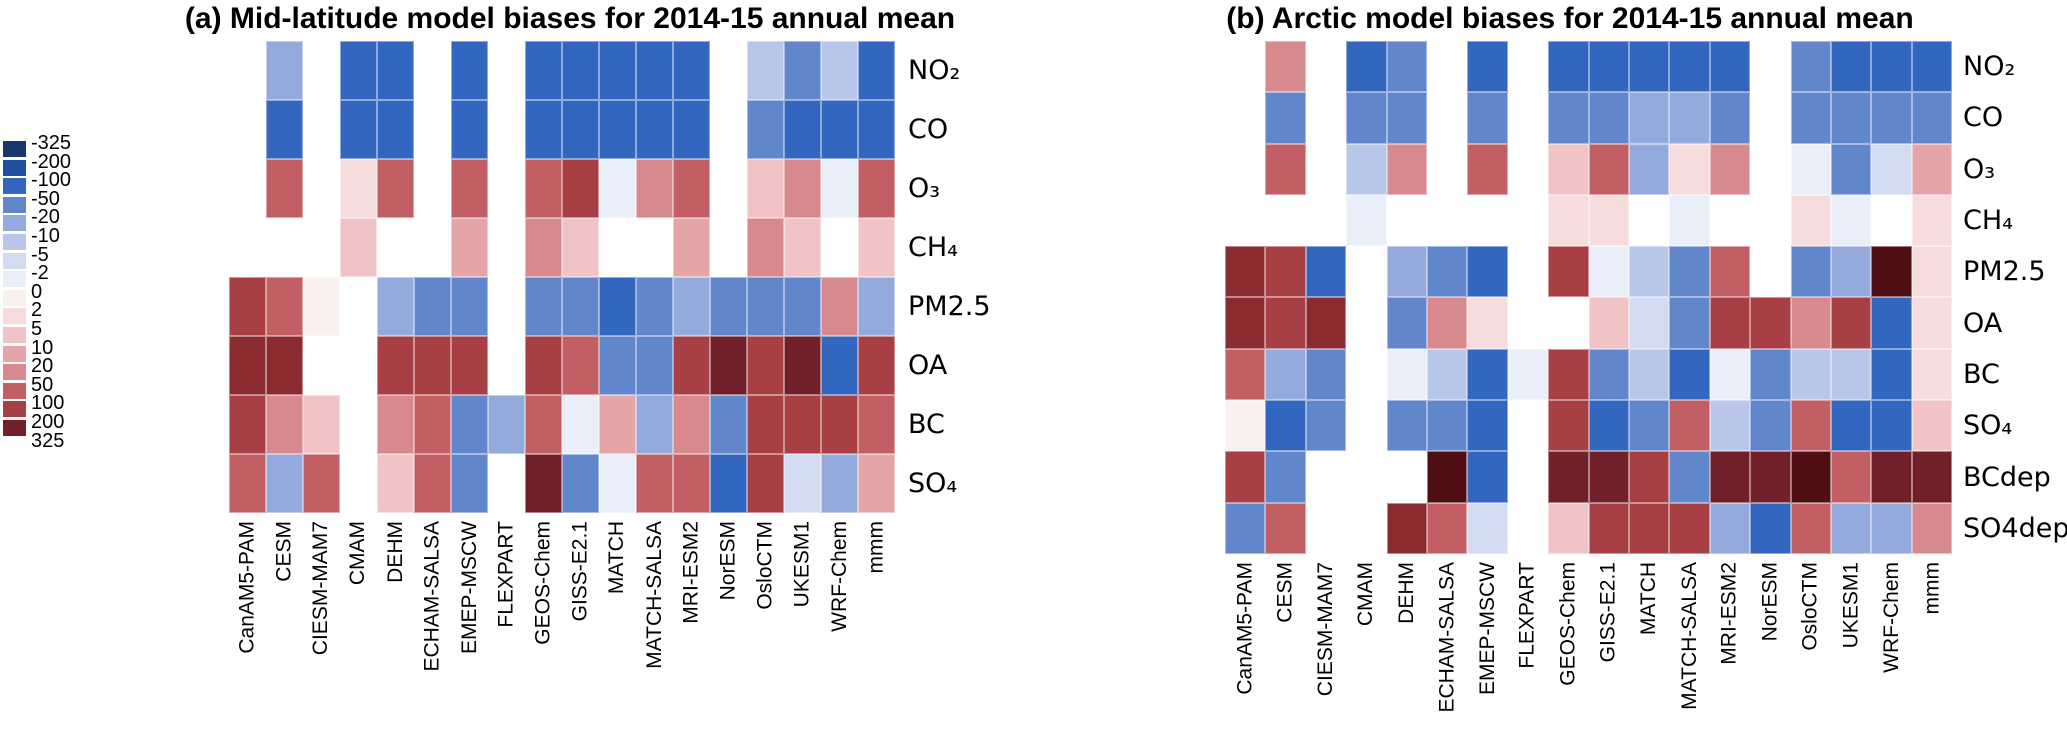 The height and width of the screenshot is (730, 2067). What do you see at coordinates (1568, 624) in the screenshot?
I see `model-label: GEOS-Chem` at bounding box center [1568, 624].